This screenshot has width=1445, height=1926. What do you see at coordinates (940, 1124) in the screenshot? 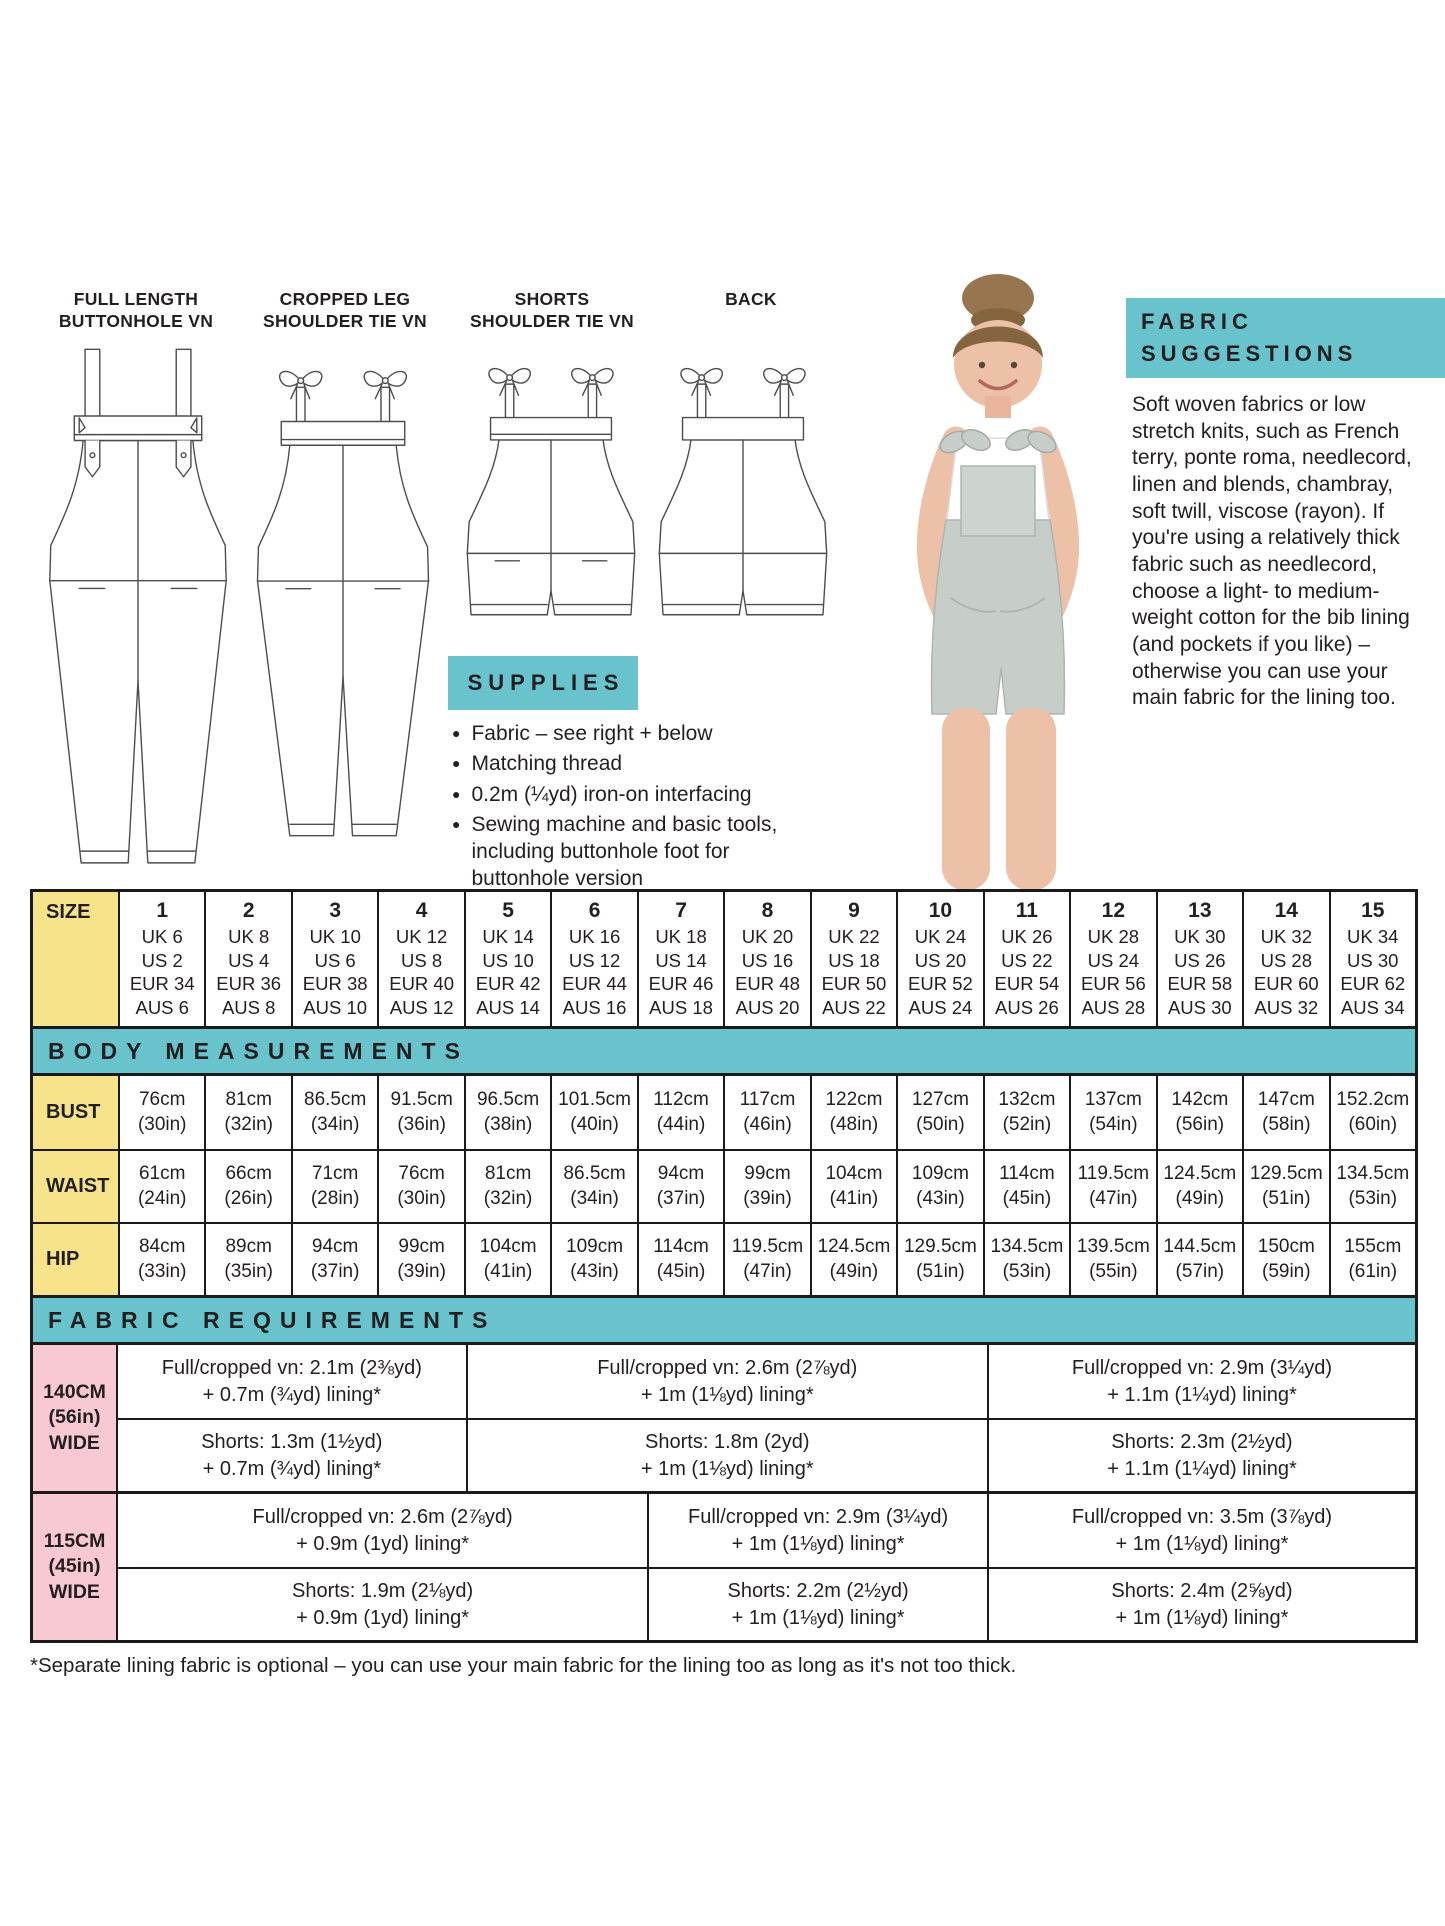
I see `measurement-in: (50in)` at bounding box center [940, 1124].